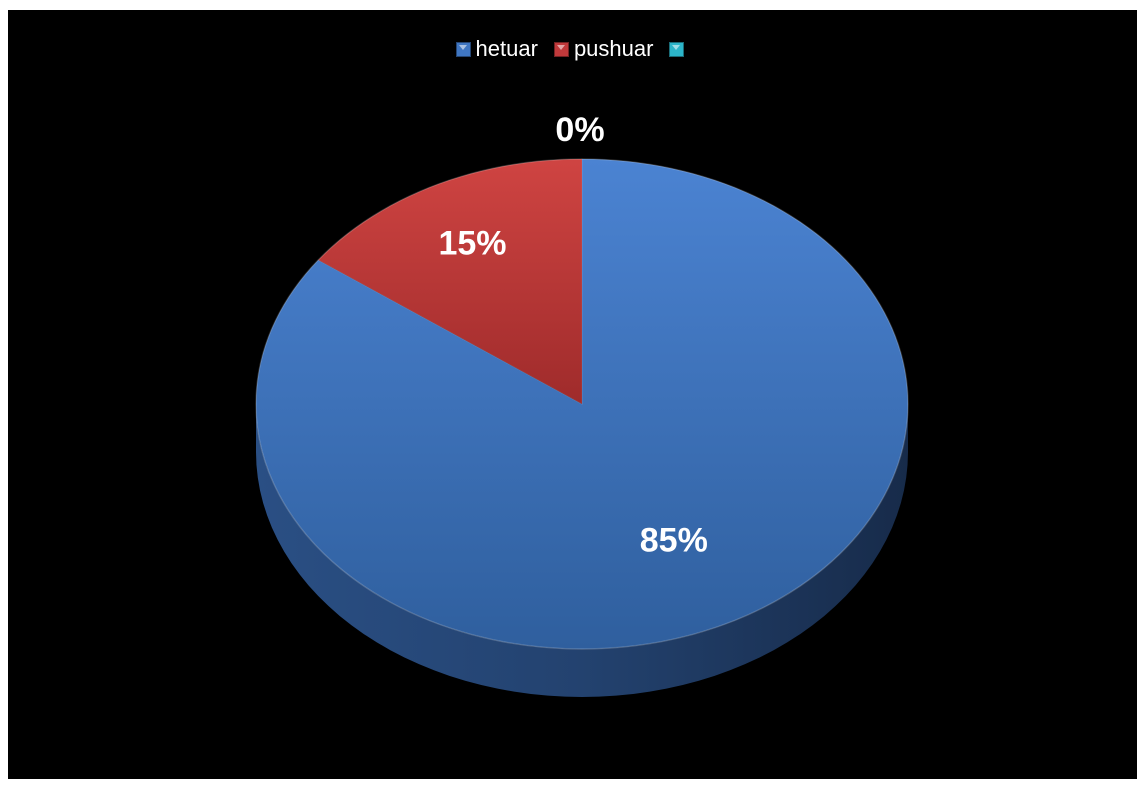  I want to click on legend-item-pushuar: pushuar, so click(603, 48).